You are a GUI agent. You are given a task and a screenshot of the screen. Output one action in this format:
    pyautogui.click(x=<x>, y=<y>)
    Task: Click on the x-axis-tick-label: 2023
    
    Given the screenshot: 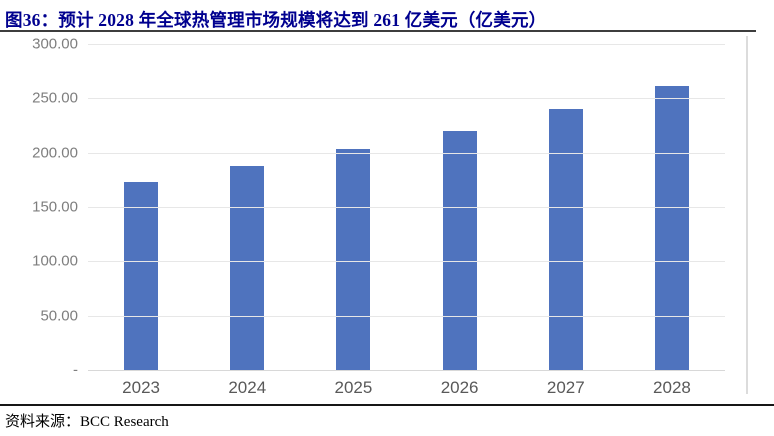 What is the action you would take?
    pyautogui.click(x=141, y=387)
    